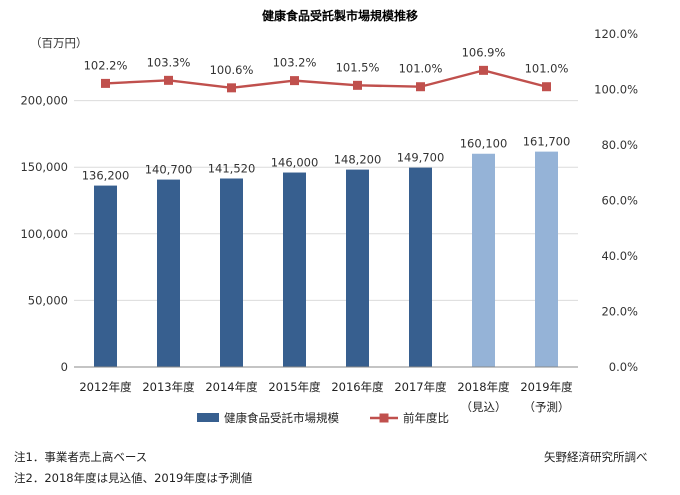  What do you see at coordinates (484, 144) in the screenshot?
I see `bar-value-label: 160,100` at bounding box center [484, 144].